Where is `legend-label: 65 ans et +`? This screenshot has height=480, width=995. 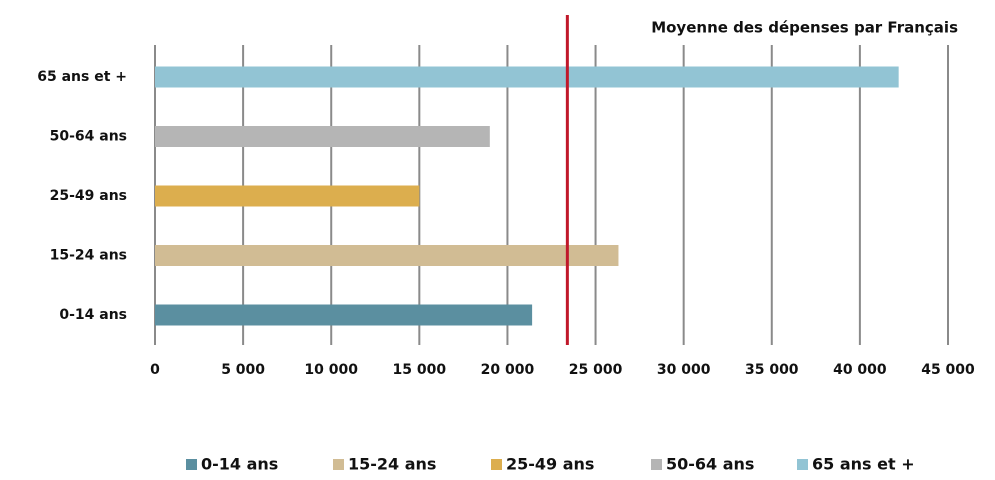
legend-label: 65 ans et + is located at coordinates (863, 464).